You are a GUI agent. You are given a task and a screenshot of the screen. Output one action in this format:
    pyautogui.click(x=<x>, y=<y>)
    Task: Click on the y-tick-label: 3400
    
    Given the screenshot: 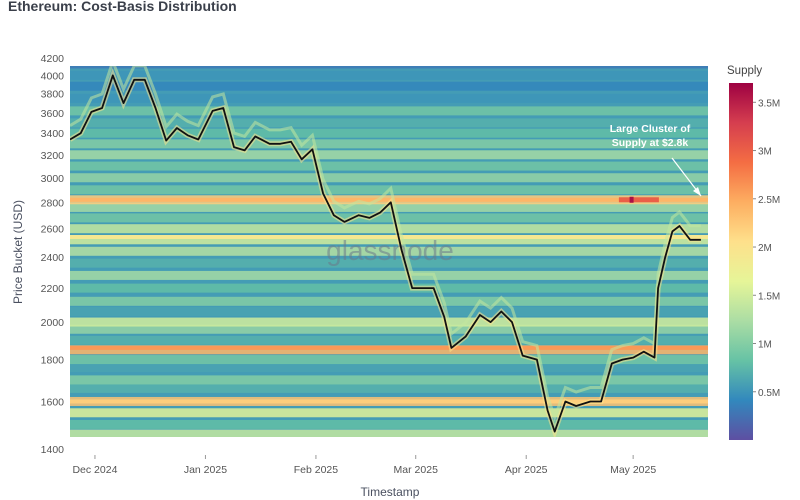 What is the action you would take?
    pyautogui.click(x=53, y=134)
    